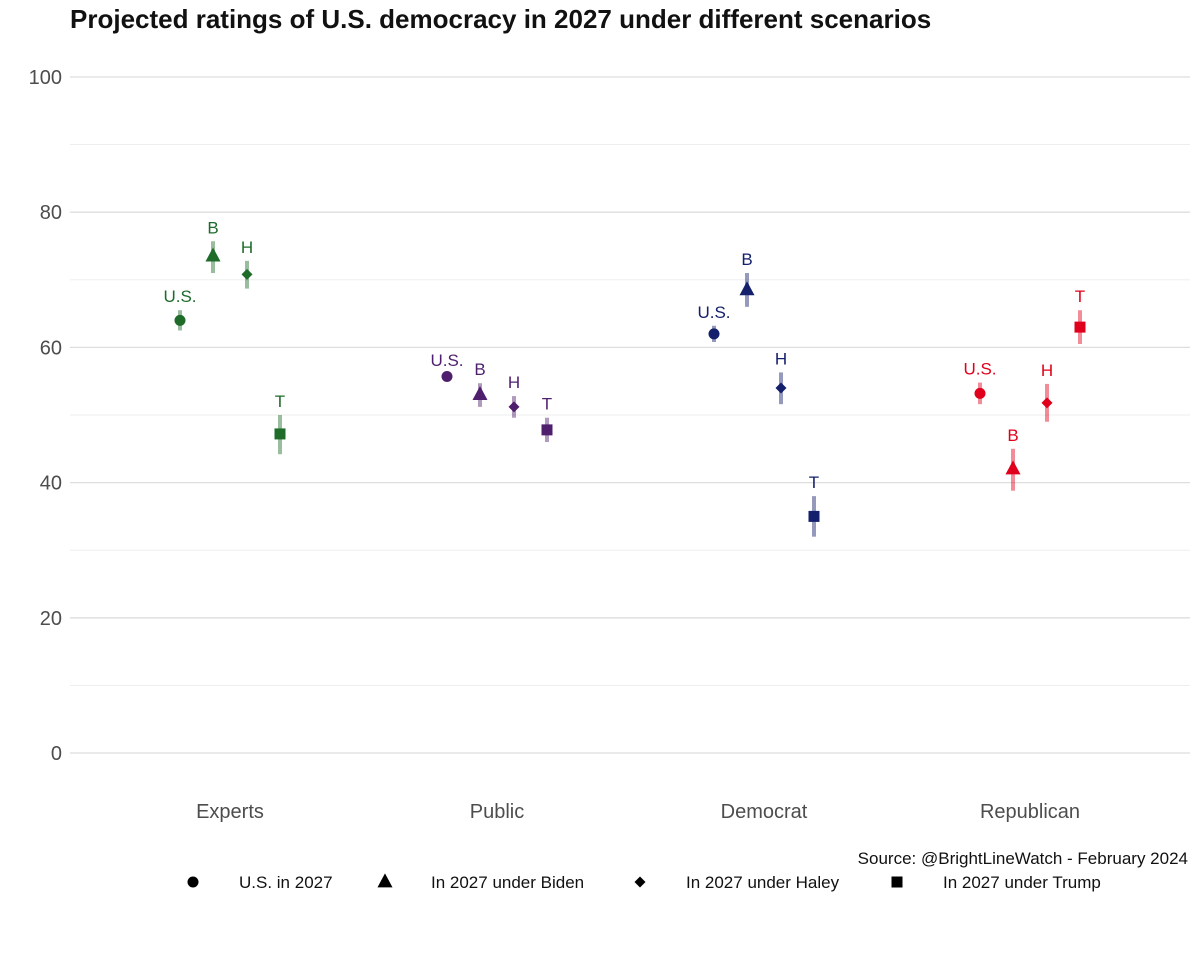  What do you see at coordinates (51, 348) in the screenshot?
I see `y-tick-label: 60` at bounding box center [51, 348].